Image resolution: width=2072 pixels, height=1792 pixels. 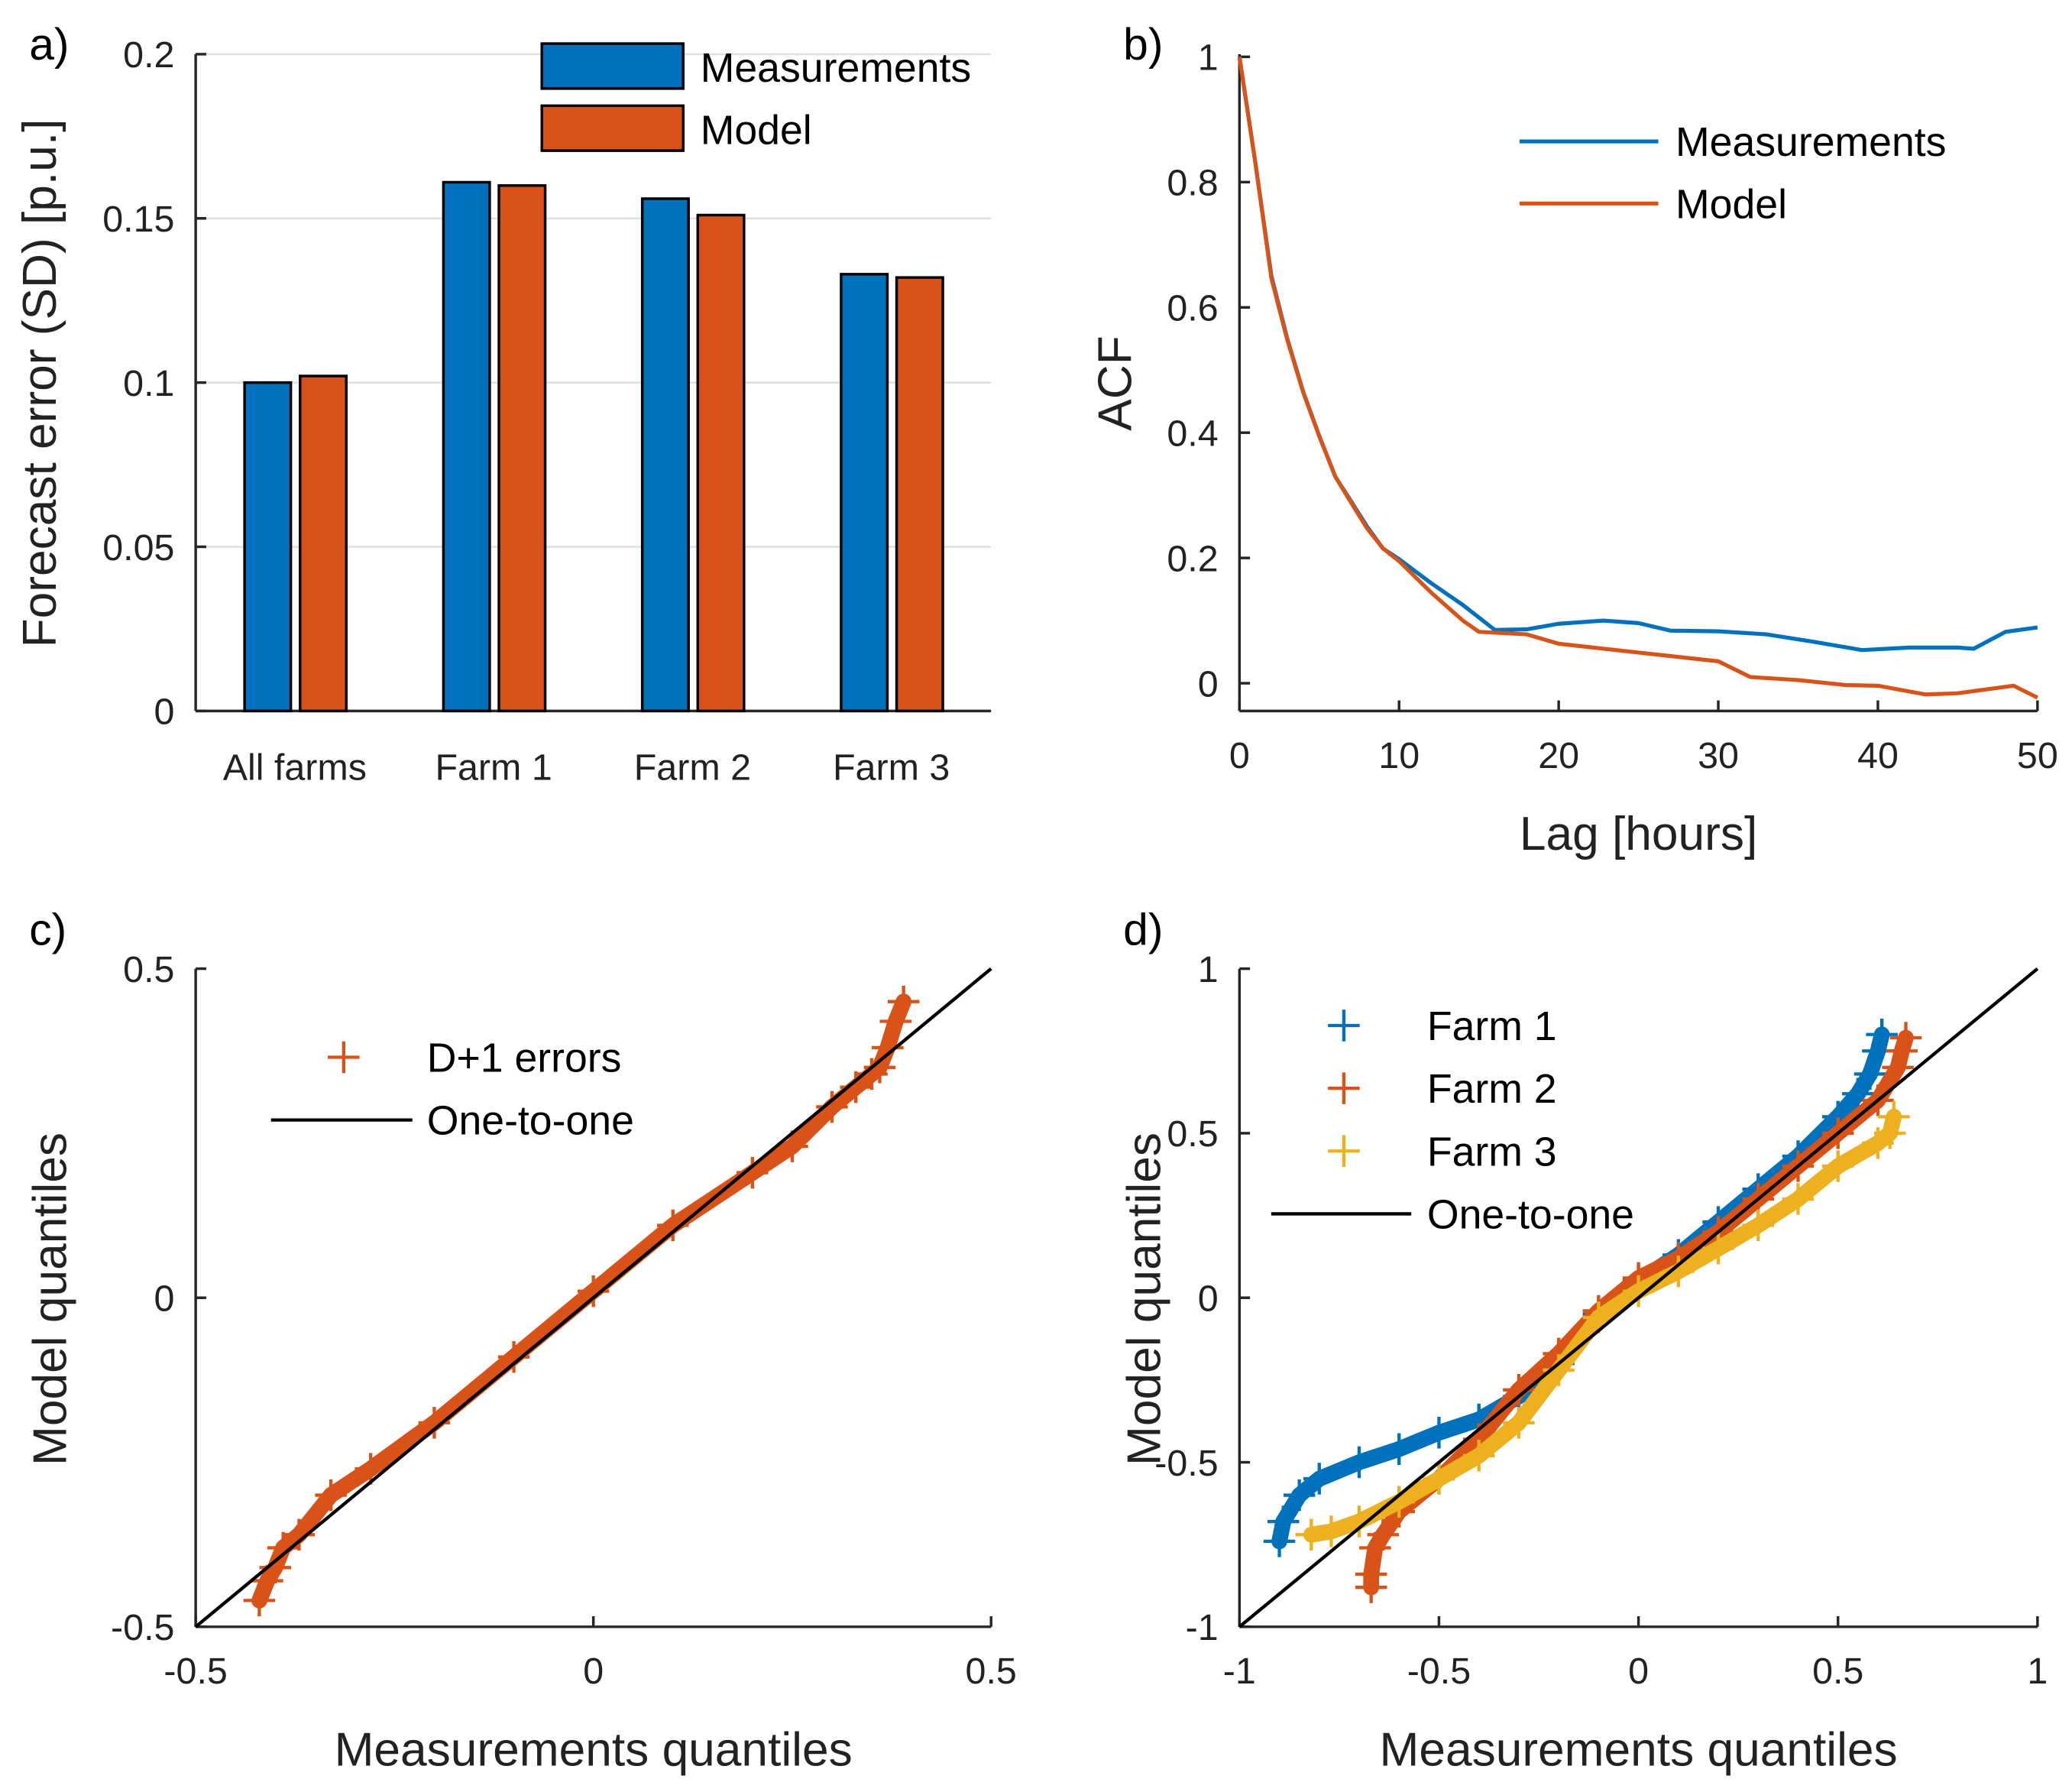 I want to click on y-tick-label: 0.8, so click(x=1192, y=183).